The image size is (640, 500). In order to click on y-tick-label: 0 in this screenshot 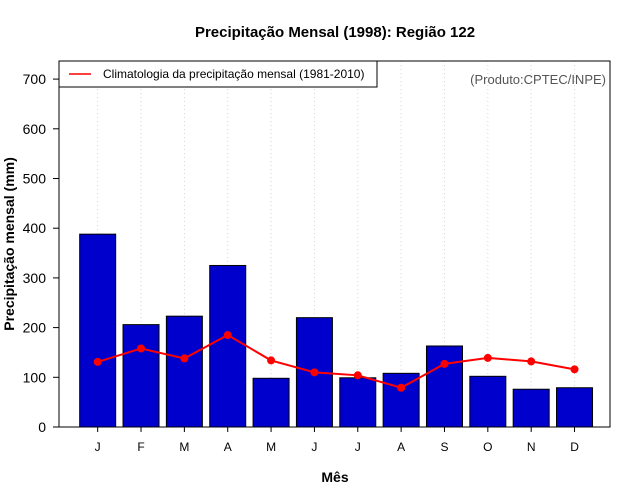, I will do `click(42, 427)`.